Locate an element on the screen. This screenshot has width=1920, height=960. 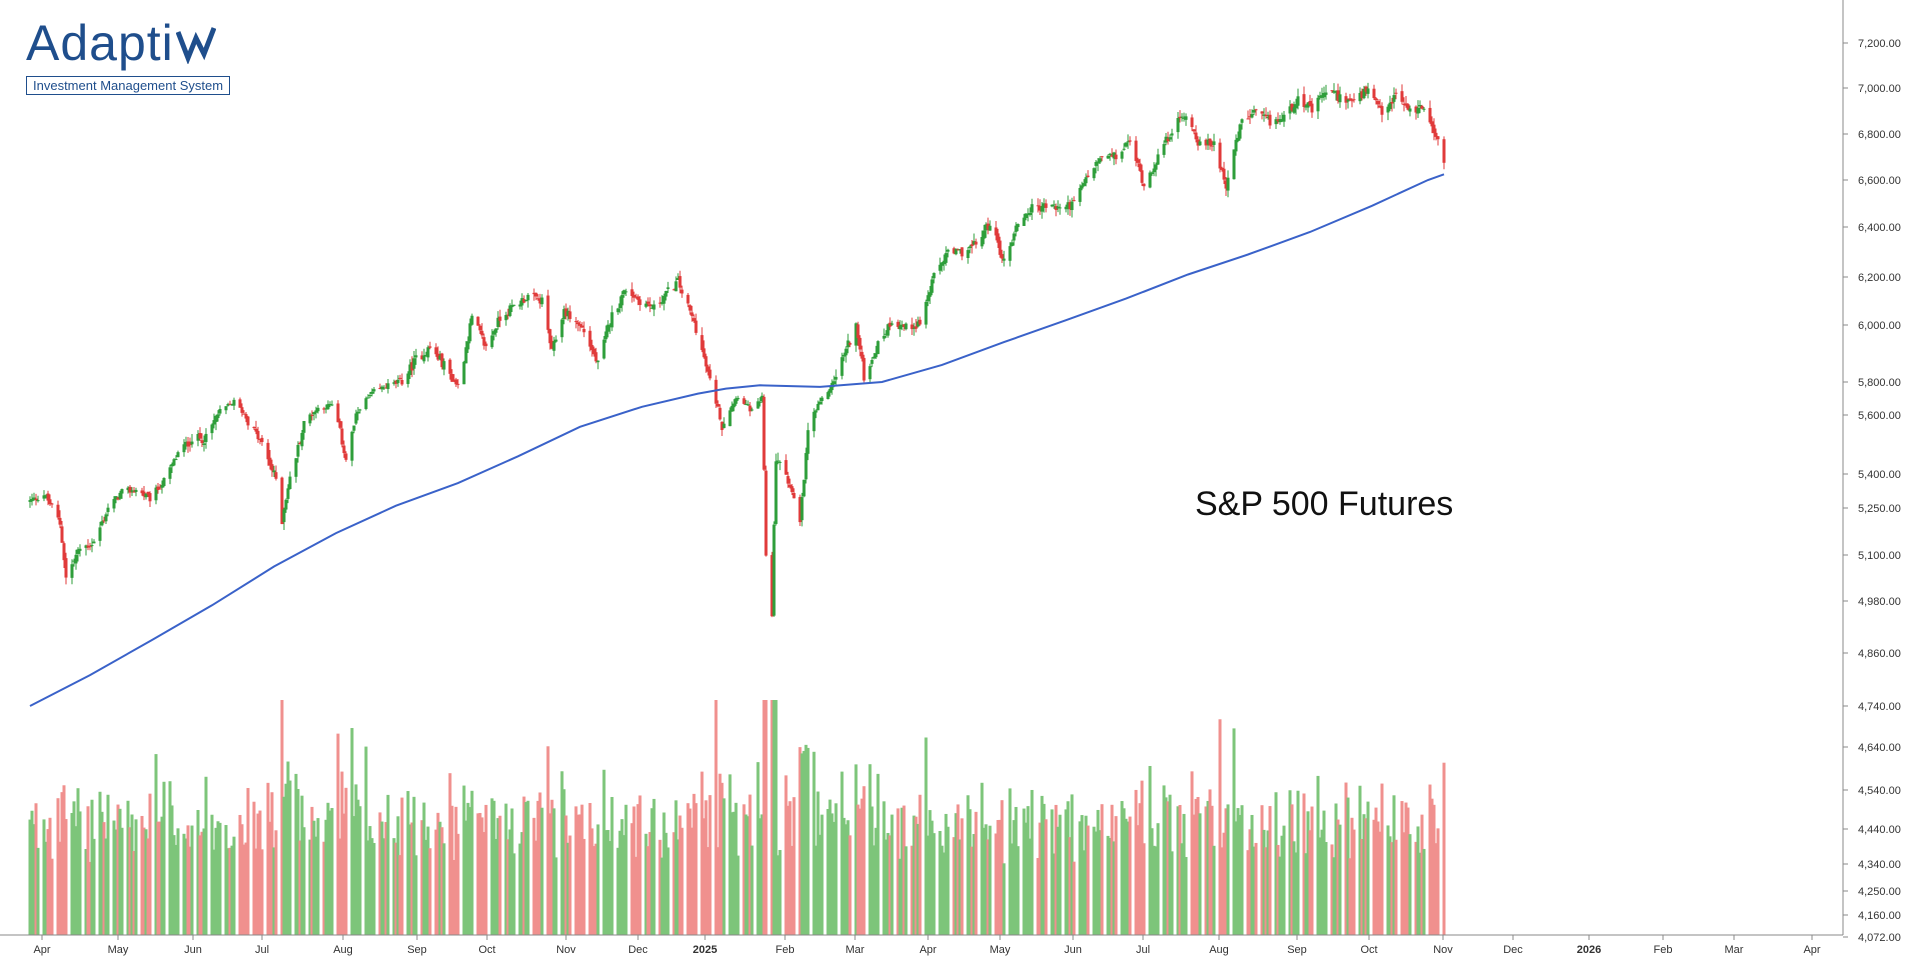
month-tick-label: 2025 is located at coordinates (705, 950).